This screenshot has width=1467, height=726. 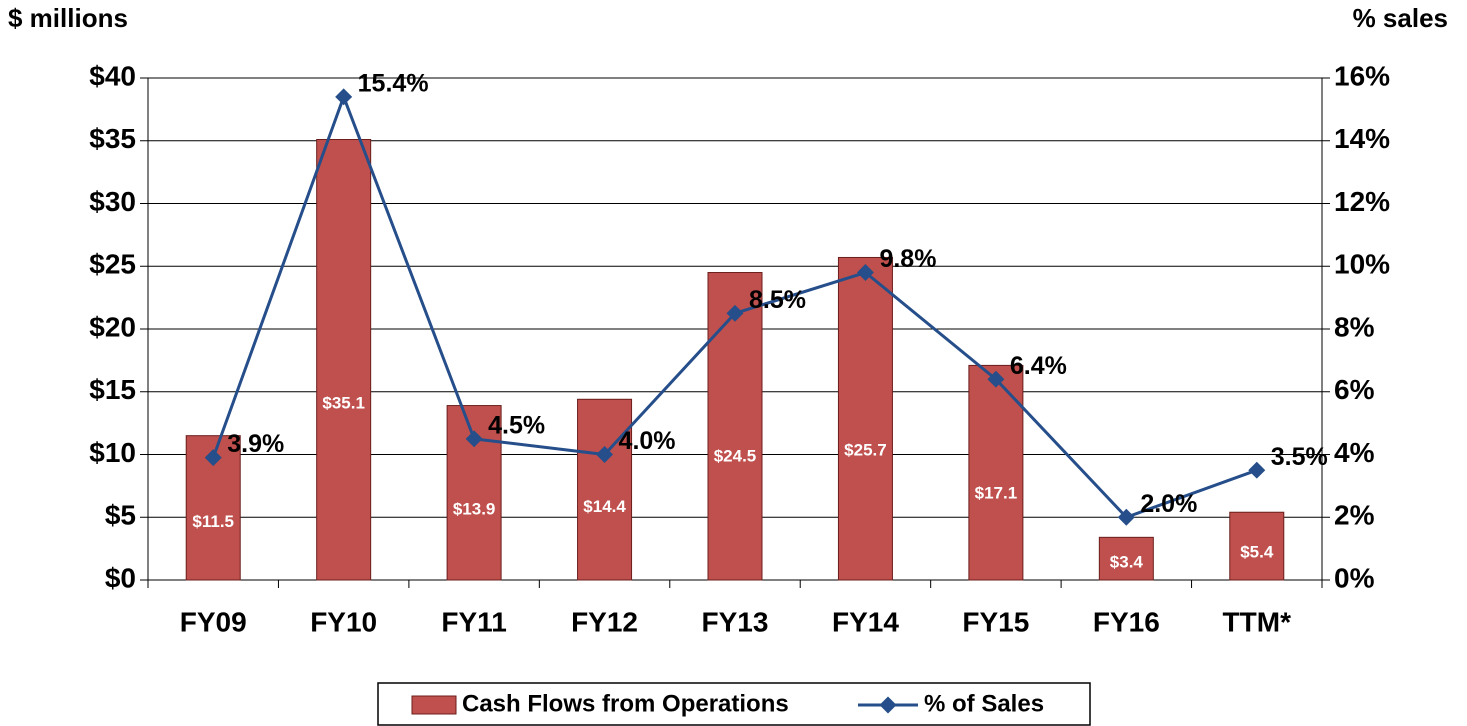 I want to click on line-value-label: 8.5%, so click(x=777, y=300).